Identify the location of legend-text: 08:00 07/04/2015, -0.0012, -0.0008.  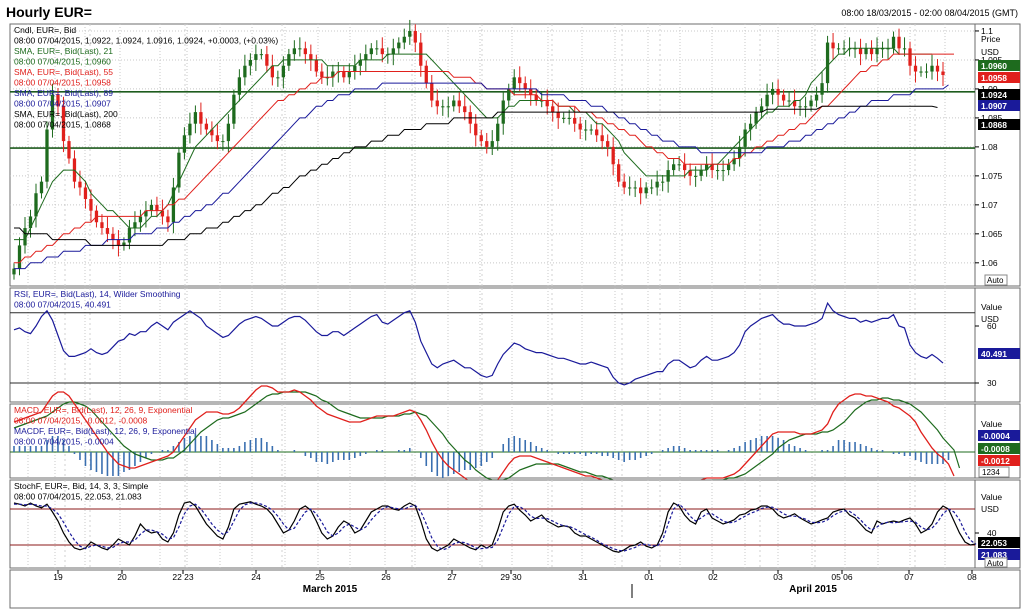
(81, 421).